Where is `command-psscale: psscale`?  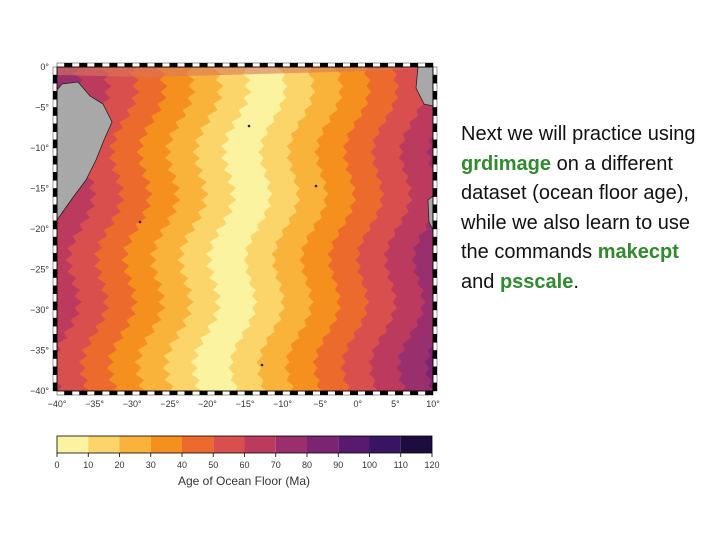 command-psscale: psscale is located at coordinates (536, 281).